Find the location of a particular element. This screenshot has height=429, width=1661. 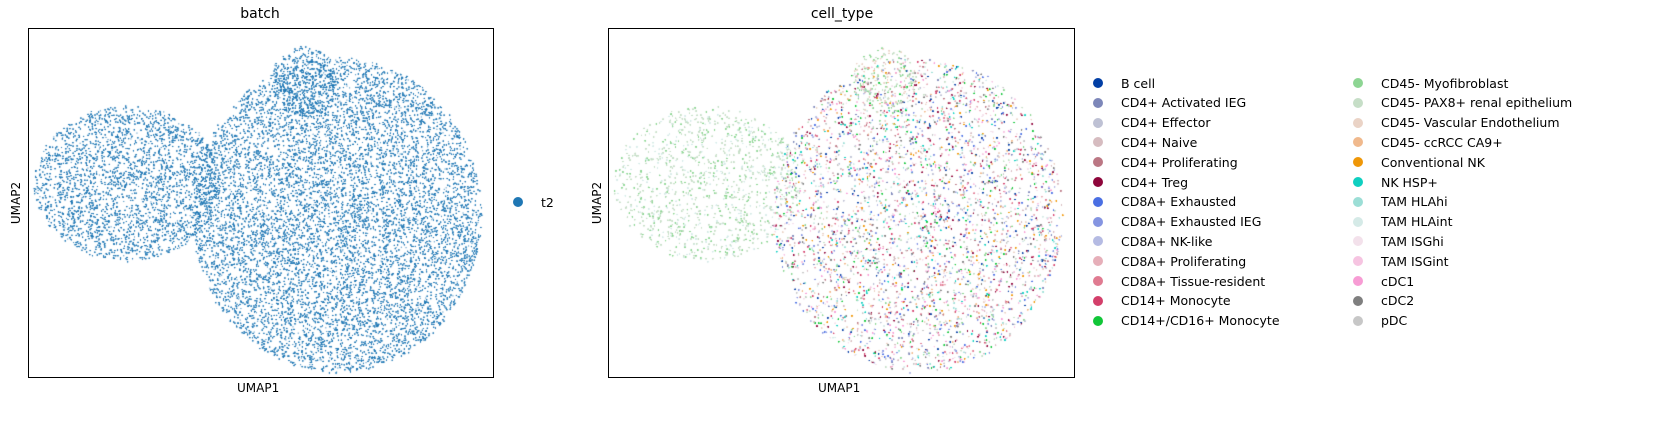

legend-item: CD8A+ Exhausted is located at coordinates (1164, 202).